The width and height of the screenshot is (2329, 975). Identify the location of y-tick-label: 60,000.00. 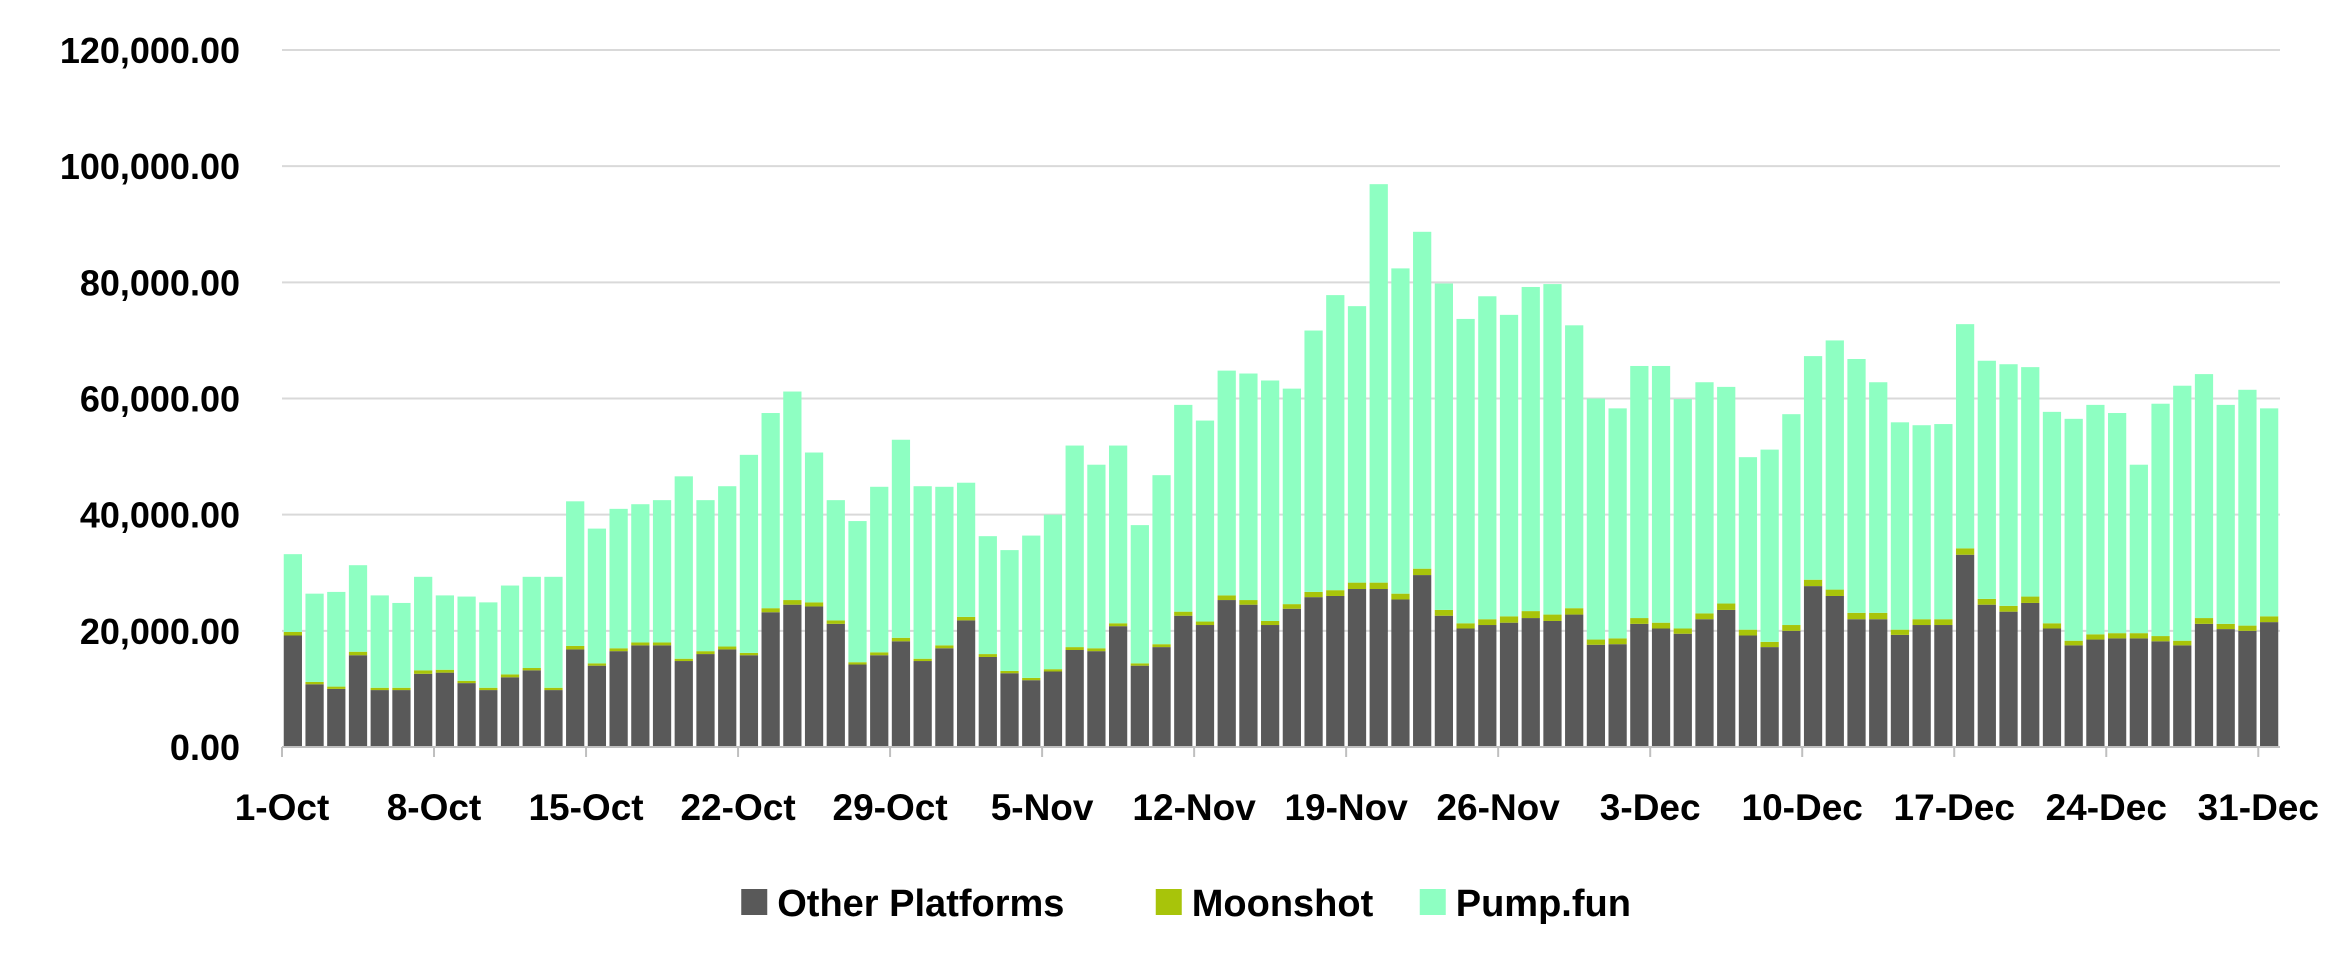
(160, 399).